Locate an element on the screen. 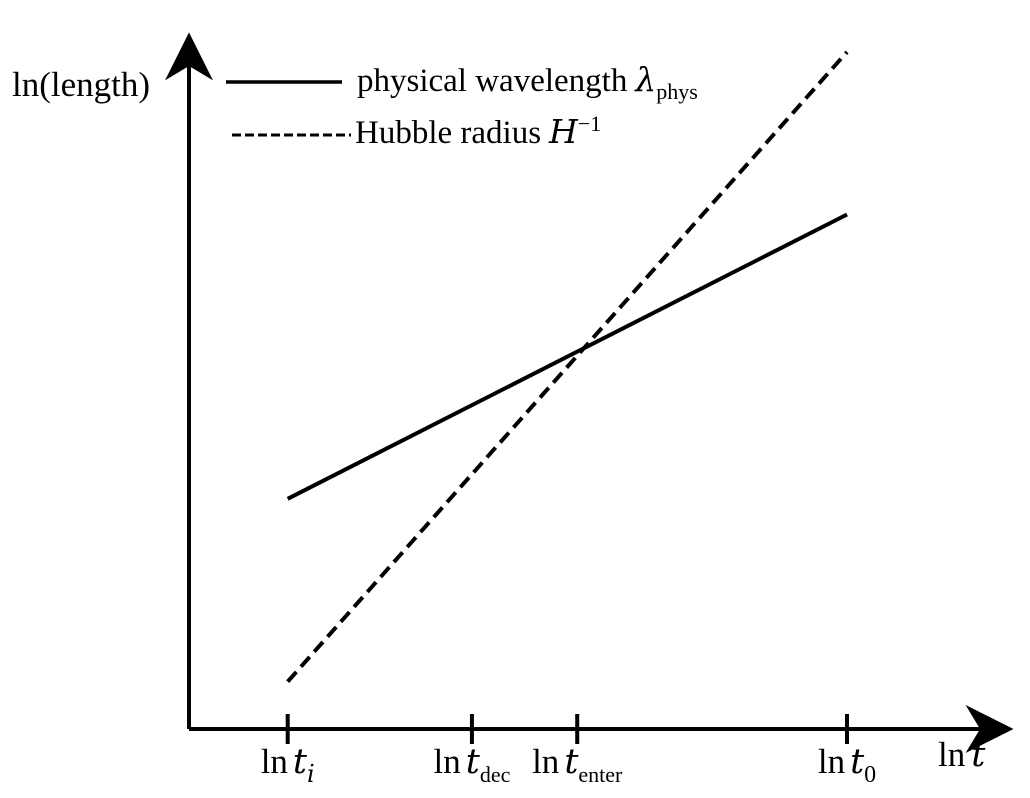 This screenshot has height=798, width=1030. legend-hubble-radius-symbol: H is located at coordinates (563, 131).